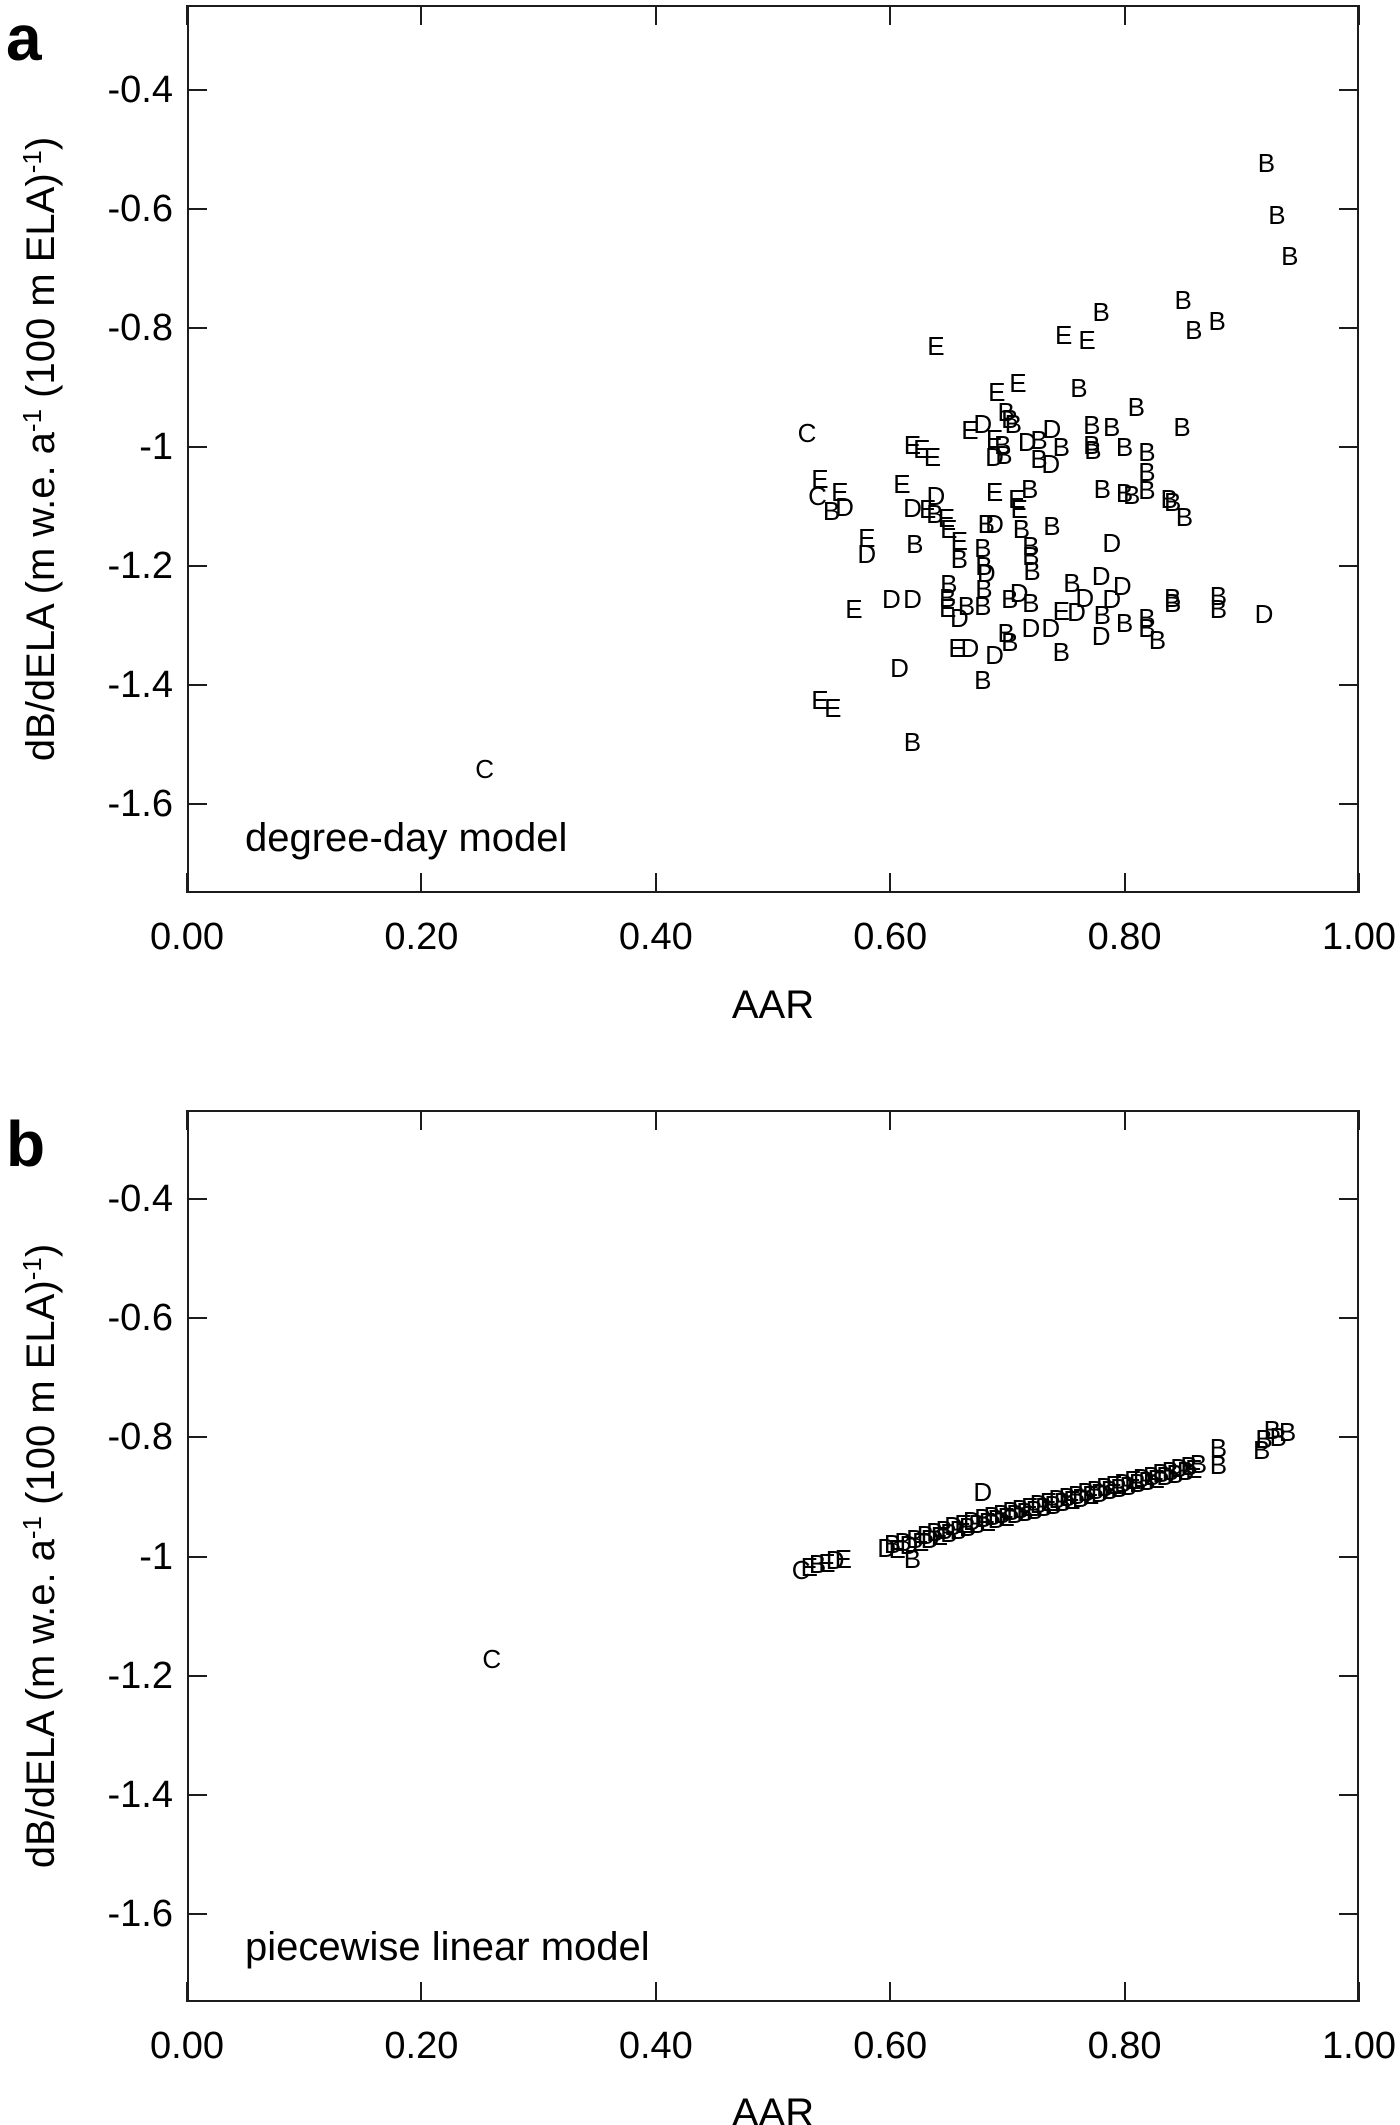 The height and width of the screenshot is (2125, 1400). What do you see at coordinates (26, 1144) in the screenshot?
I see `panel-b-letter: b` at bounding box center [26, 1144].